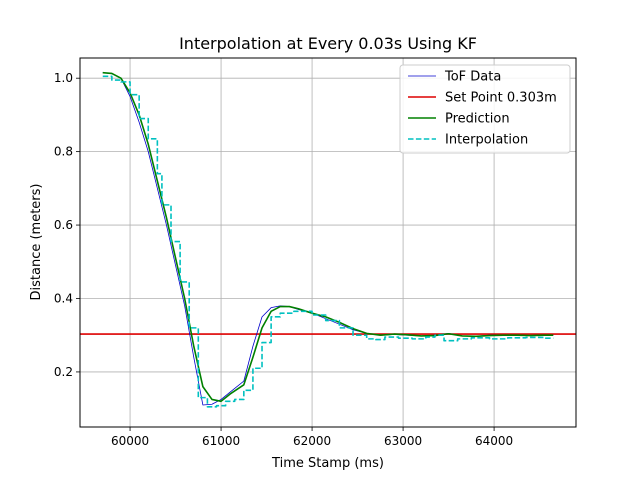  I want to click on legend-label: Interpolation, so click(486, 140).